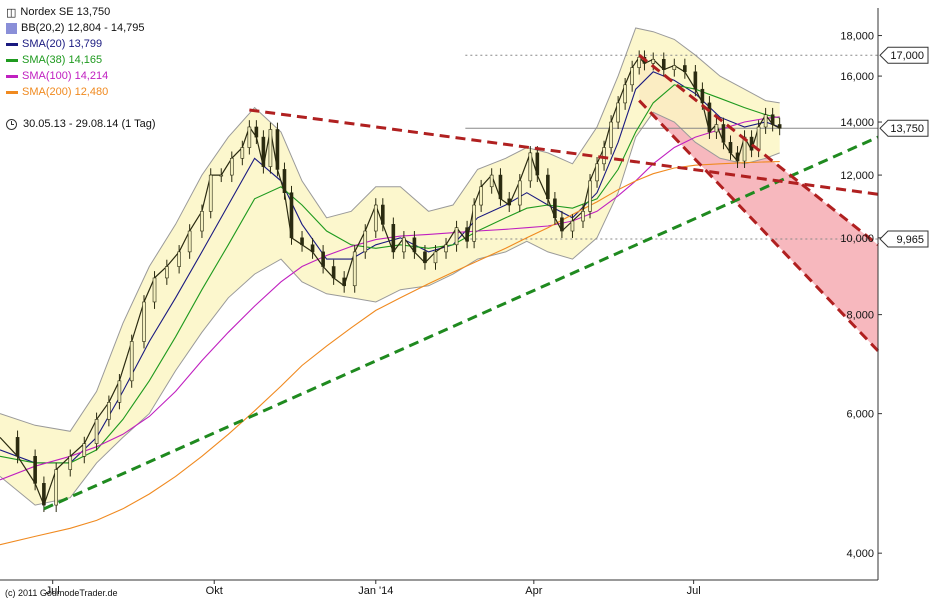  Describe the element at coordinates (81, 124) in the screenshot. I see `date-range: 30.05.13 - 29.08.14 (1 Tag)` at that location.